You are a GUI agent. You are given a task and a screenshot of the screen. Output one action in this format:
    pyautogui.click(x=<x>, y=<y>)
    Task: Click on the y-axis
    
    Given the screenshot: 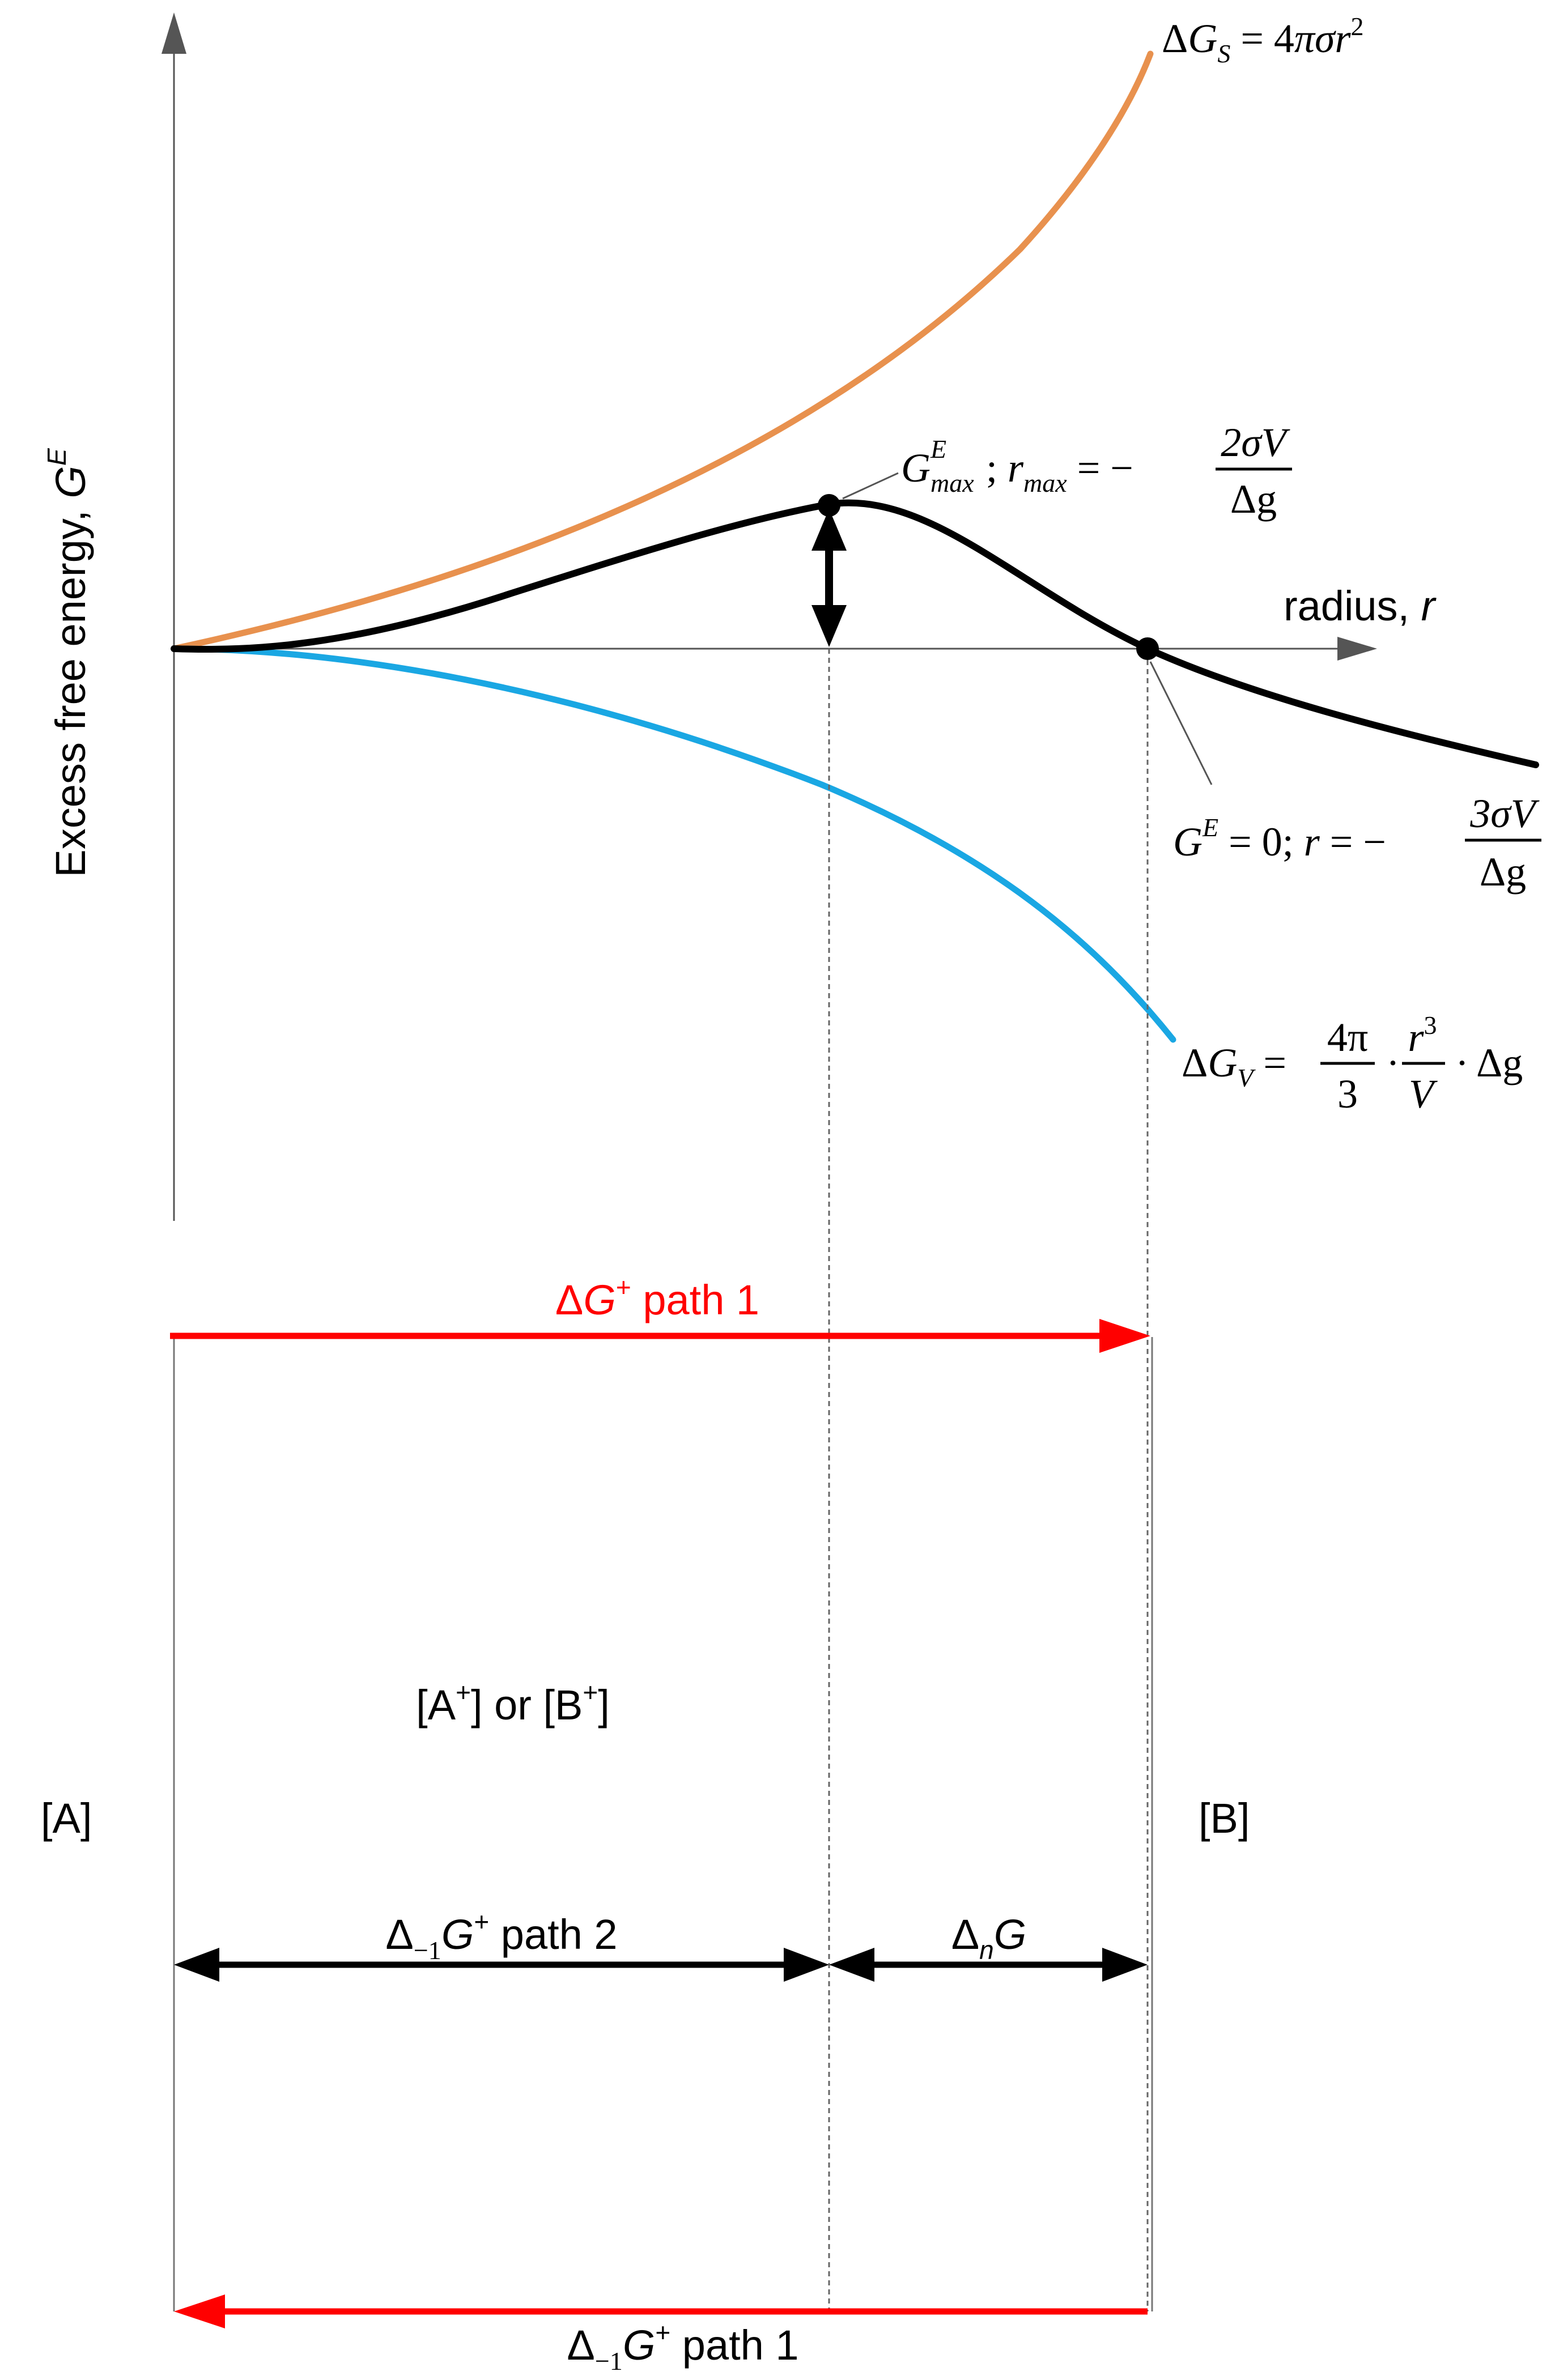 What is the action you would take?
    pyautogui.click(x=174, y=616)
    